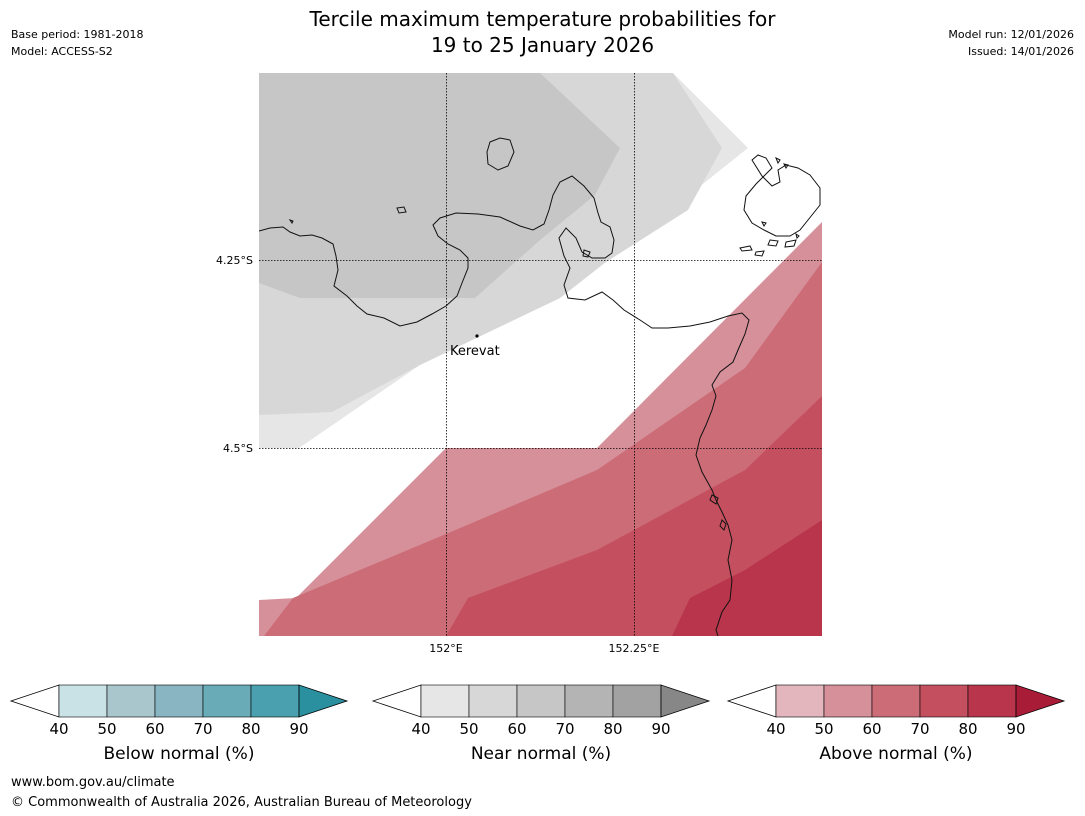 This screenshot has width=1085, height=816. Describe the element at coordinates (323, 701) in the screenshot. I see `below-arrow-high` at that location.